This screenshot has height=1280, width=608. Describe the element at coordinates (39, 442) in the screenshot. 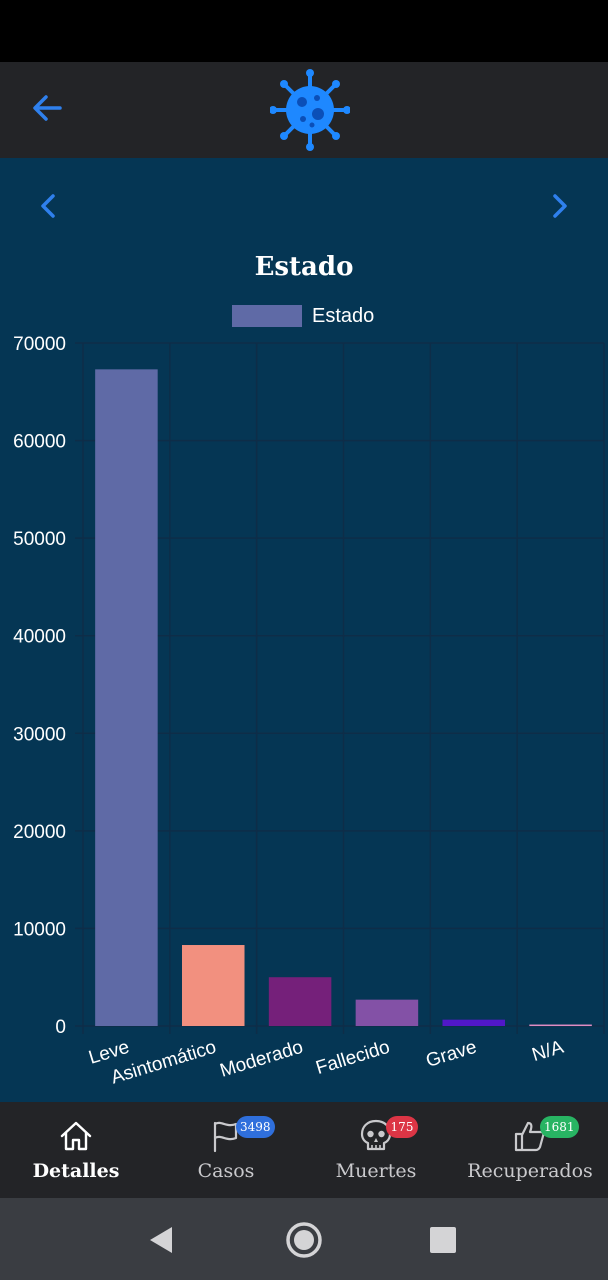

I see `y-tick-label: 60000` at that location.